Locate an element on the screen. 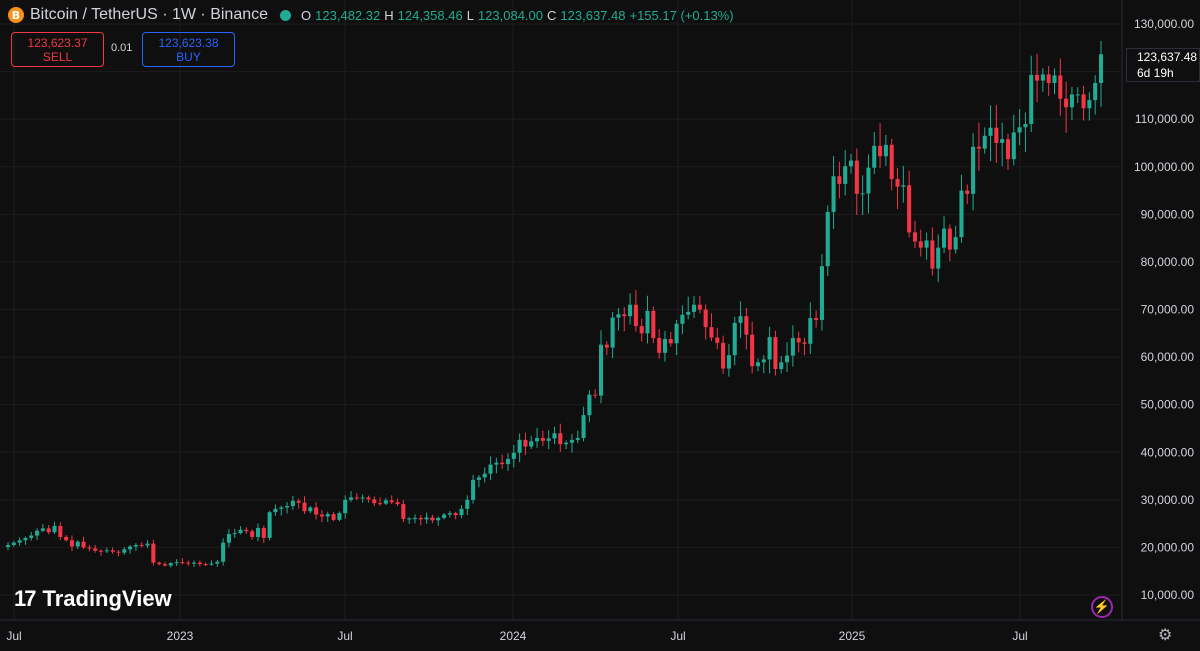  sell-price: 123,623.37 is located at coordinates (57, 42).